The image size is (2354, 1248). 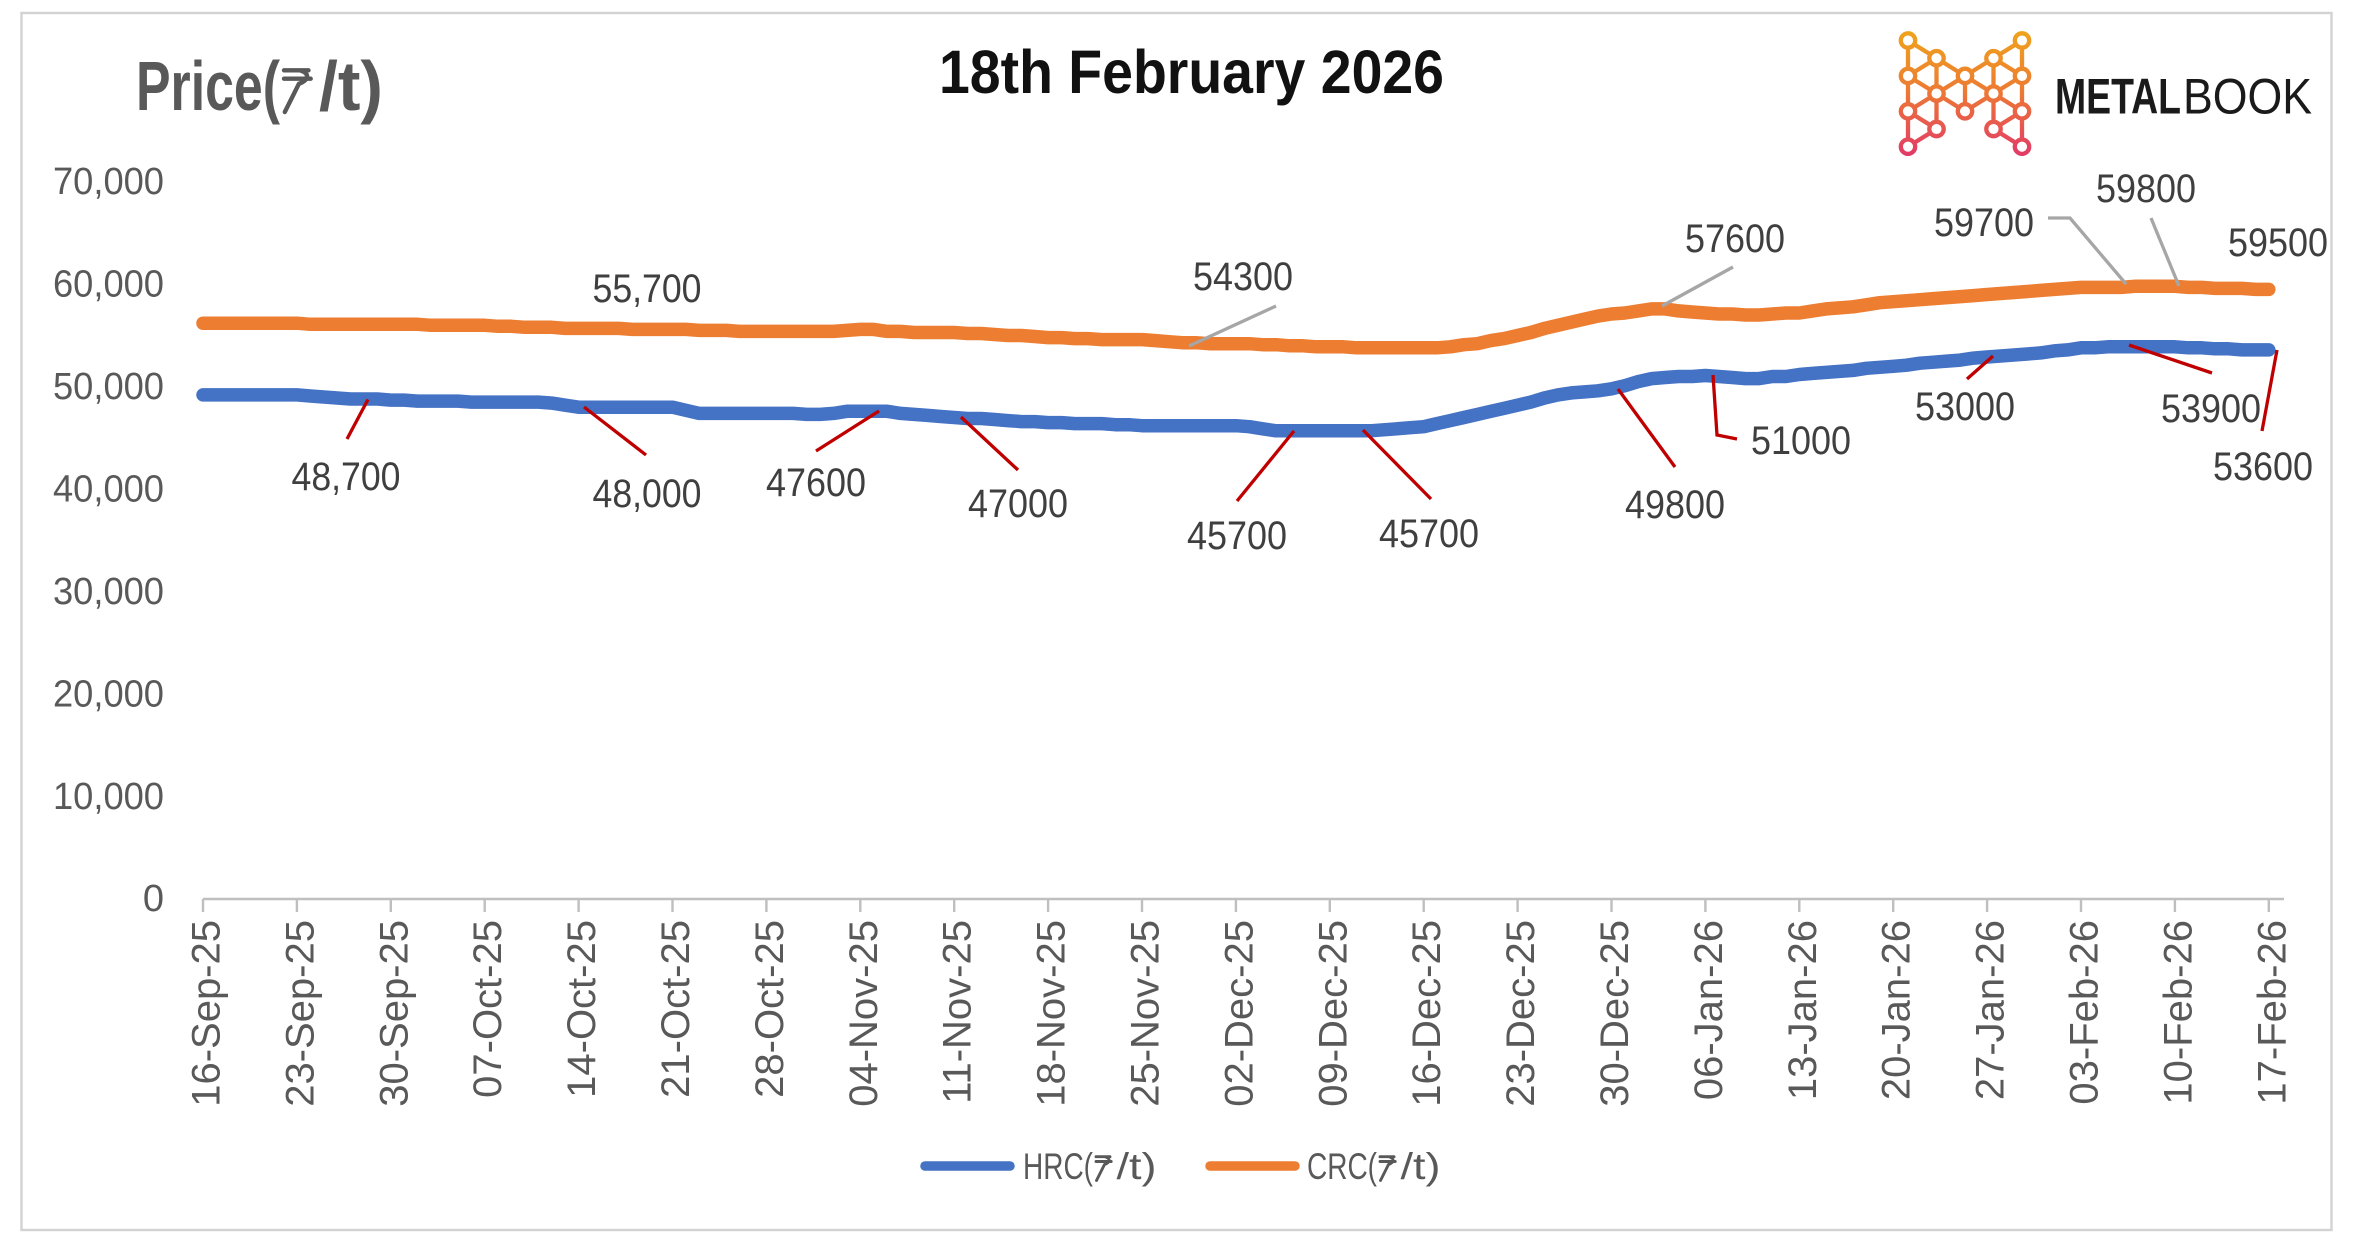 What do you see at coordinates (108, 797) in the screenshot?
I see `svg-text: 10,000` at bounding box center [108, 797].